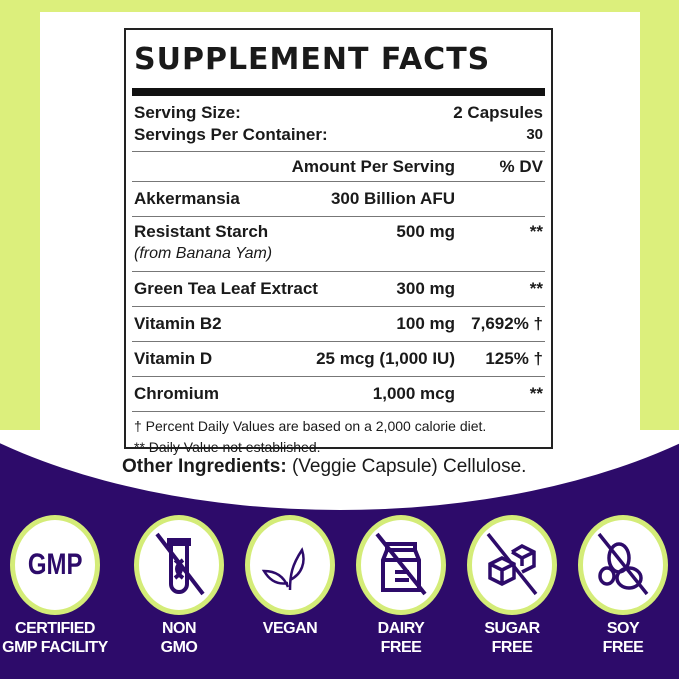 Image resolution: width=679 pixels, height=679 pixels. I want to click on nutrient-name: Chromium, so click(176, 393).